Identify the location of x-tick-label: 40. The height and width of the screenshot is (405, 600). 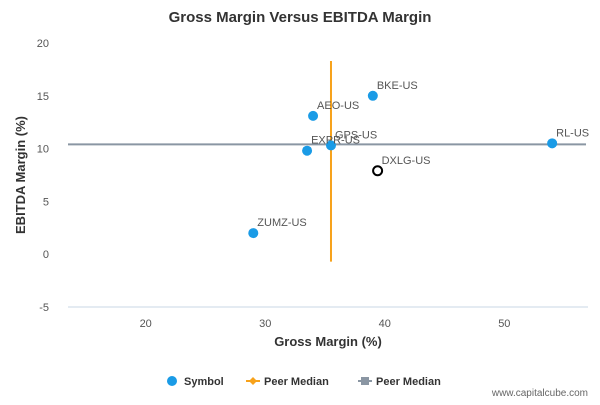
(385, 324).